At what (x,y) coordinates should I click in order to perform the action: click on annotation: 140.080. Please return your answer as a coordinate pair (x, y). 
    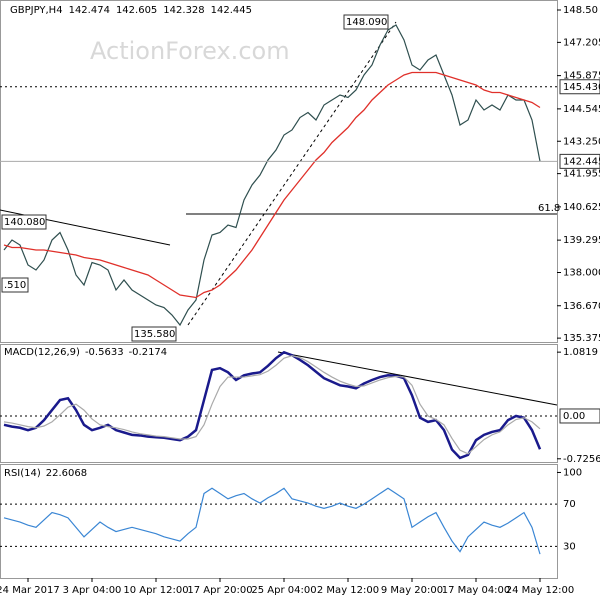
    Looking at the image, I should click on (24, 222).